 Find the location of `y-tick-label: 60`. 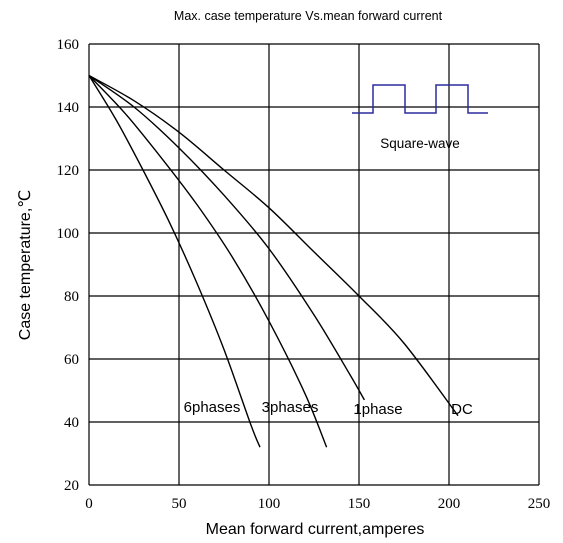

y-tick-label: 60 is located at coordinates (71, 360).